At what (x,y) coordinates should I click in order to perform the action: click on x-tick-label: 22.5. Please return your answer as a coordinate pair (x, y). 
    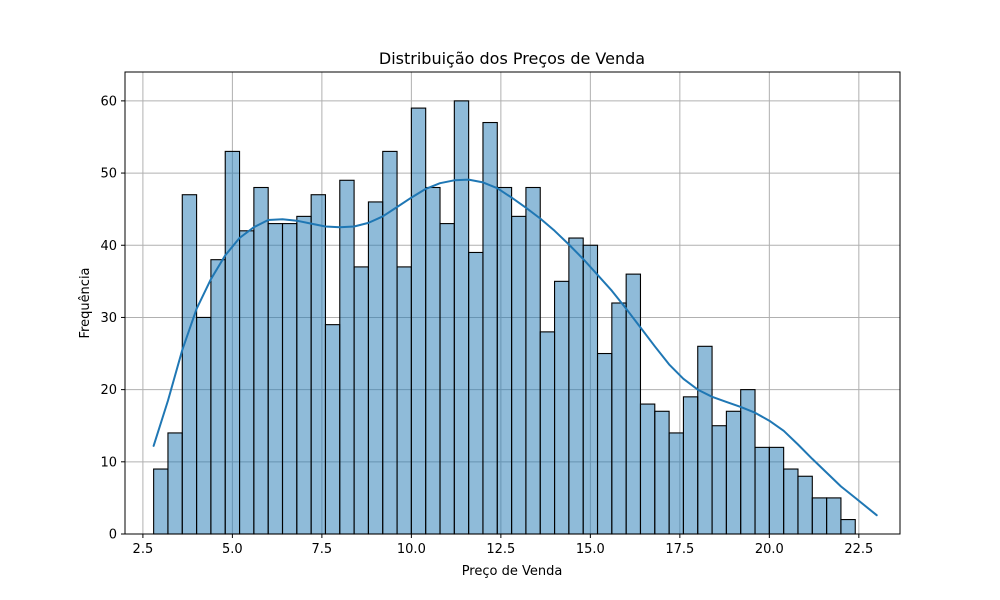
    Looking at the image, I should click on (858, 549).